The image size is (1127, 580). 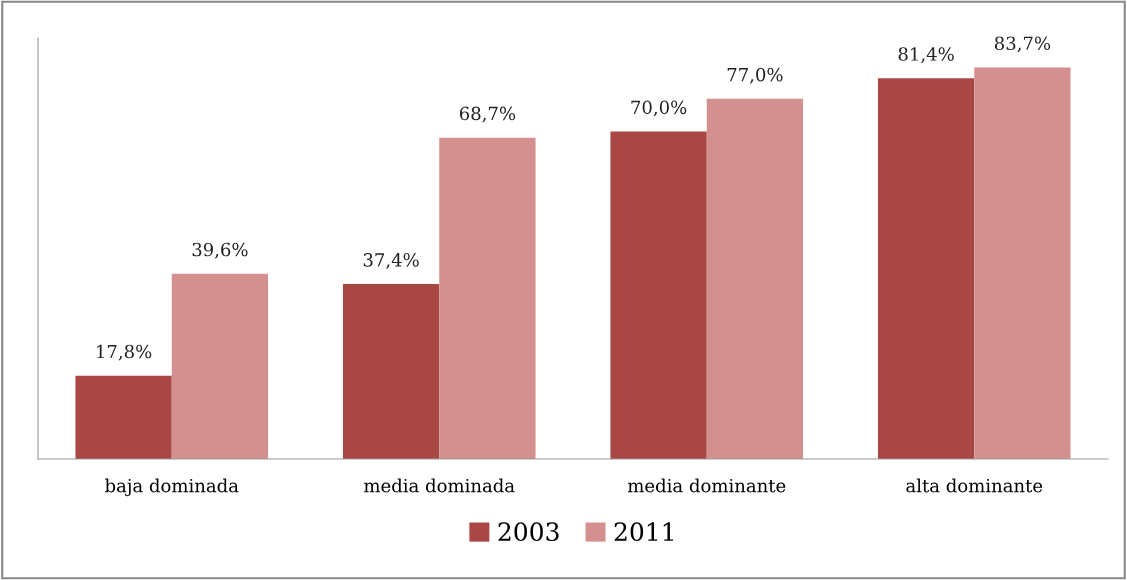 What do you see at coordinates (439, 485) in the screenshot?
I see `x-tick-label: media dominada` at bounding box center [439, 485].